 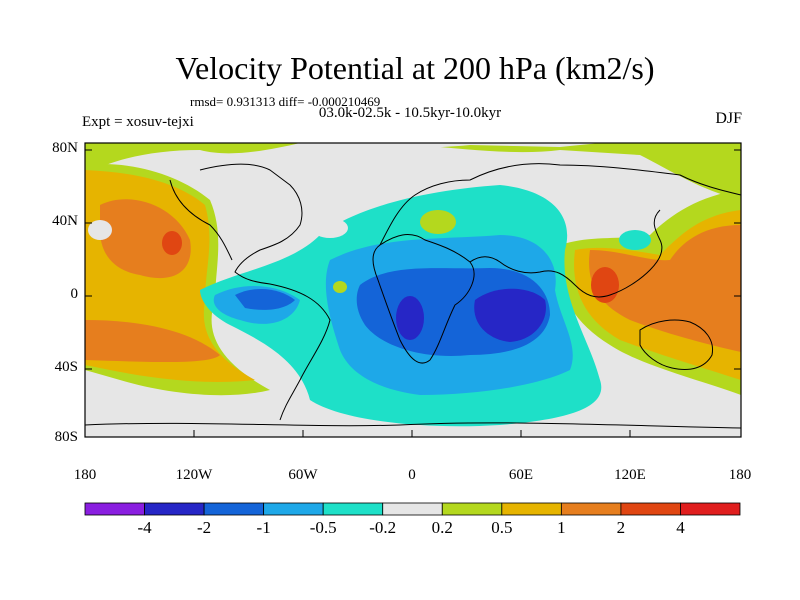 I want to click on coast-westus, so click(x=201, y=220).